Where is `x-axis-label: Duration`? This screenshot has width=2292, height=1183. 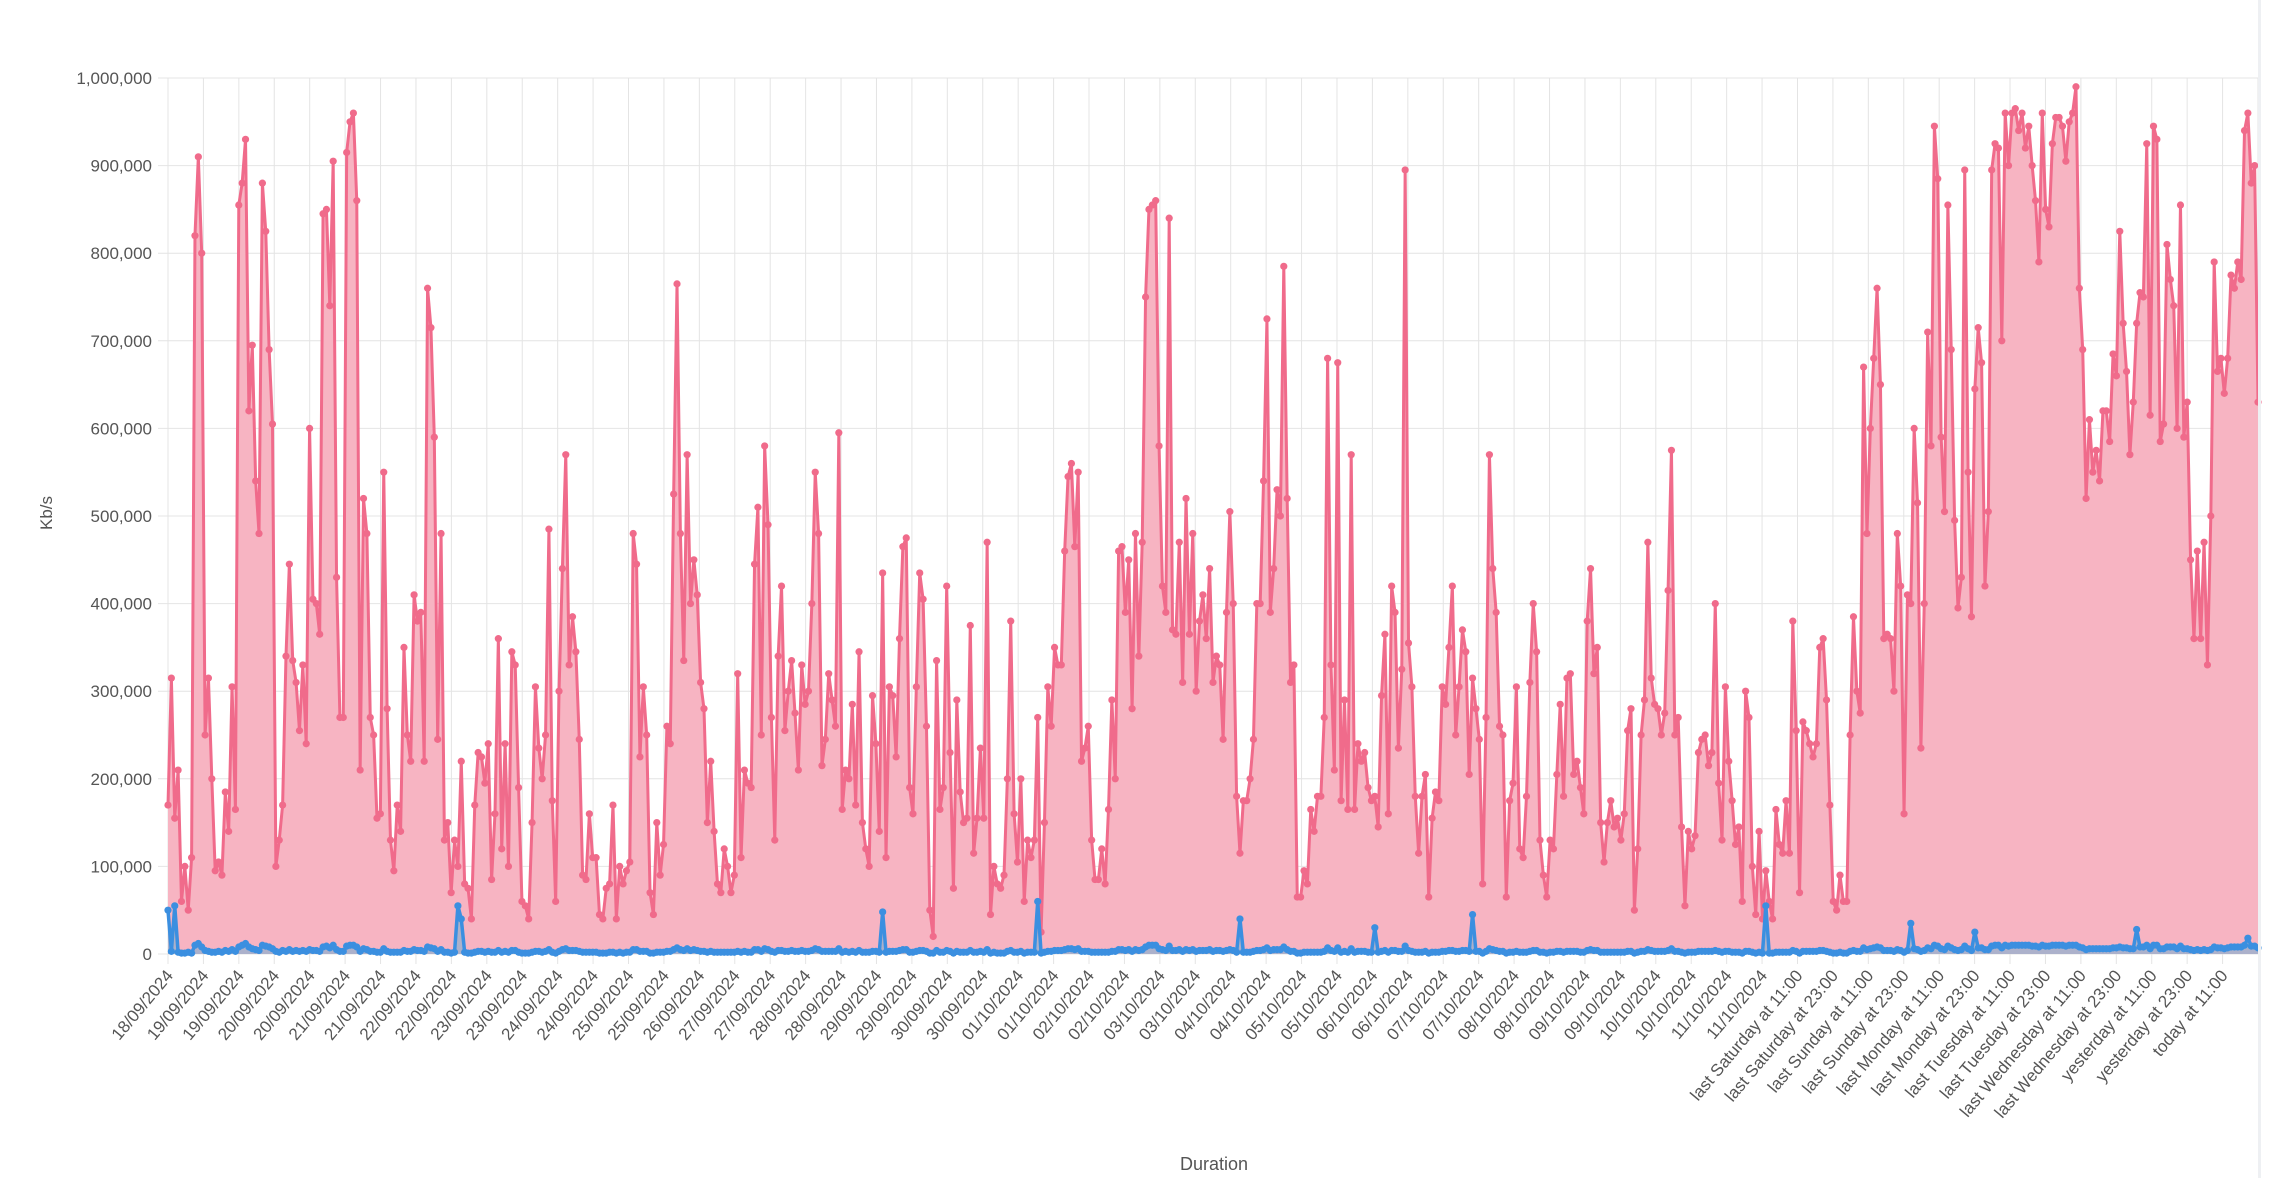
x-axis-label: Duration is located at coordinates (1214, 1164).